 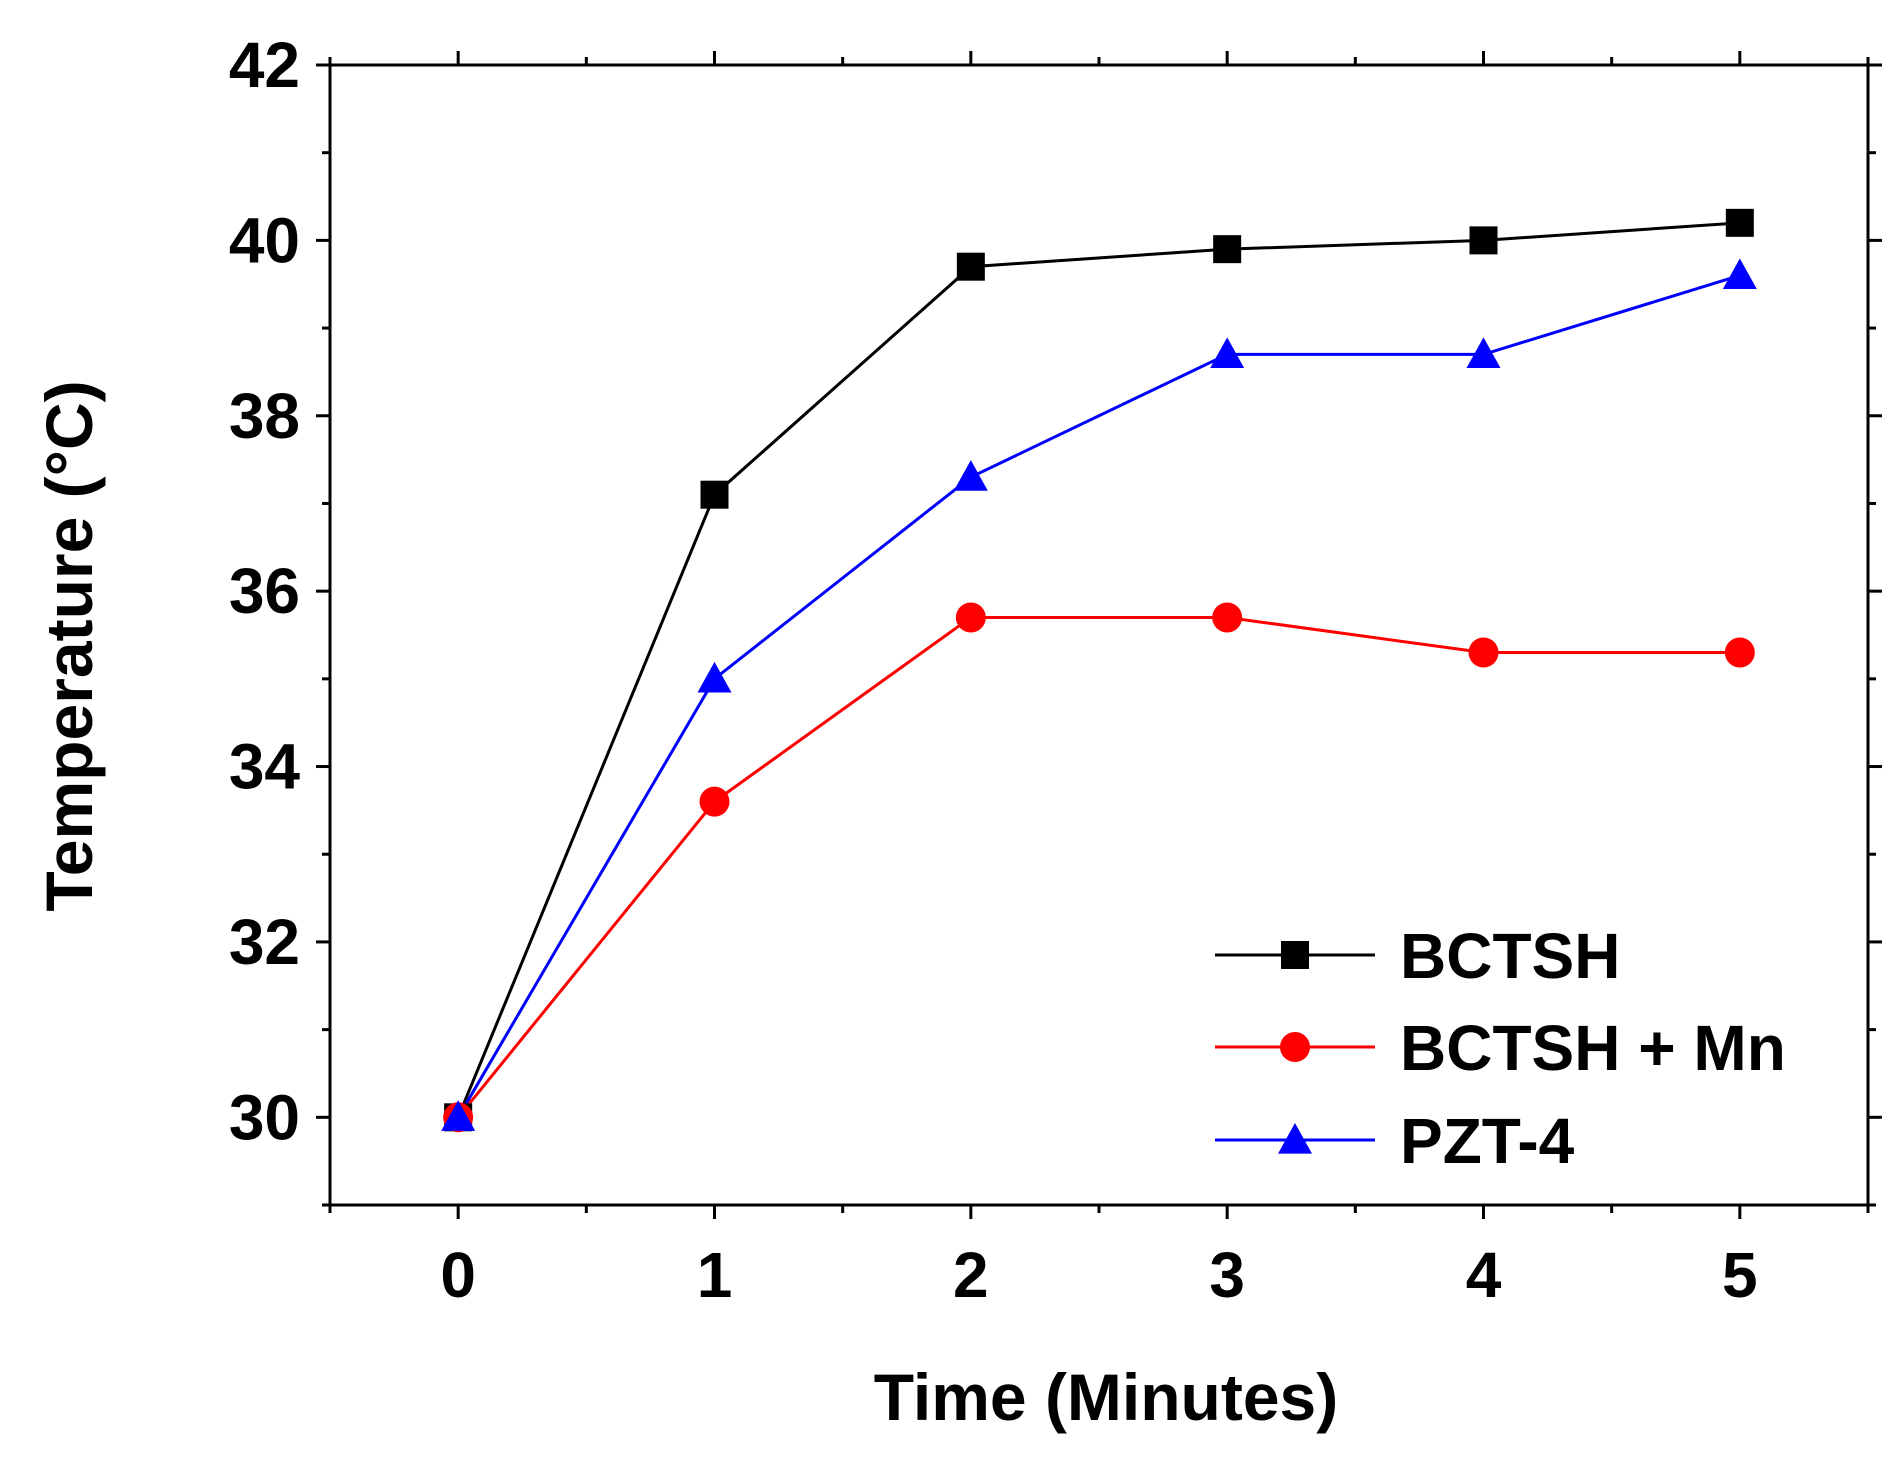 I want to click on x-tick-label: 3, so click(x=1227, y=1275).